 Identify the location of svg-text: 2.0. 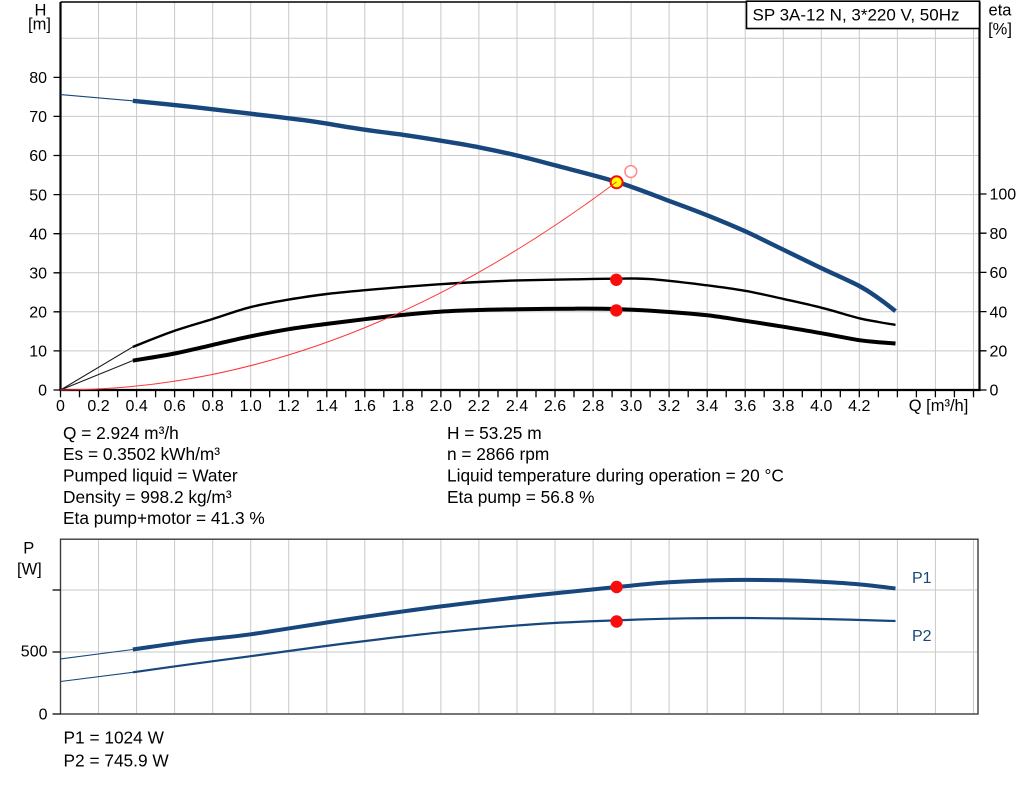
(441, 406).